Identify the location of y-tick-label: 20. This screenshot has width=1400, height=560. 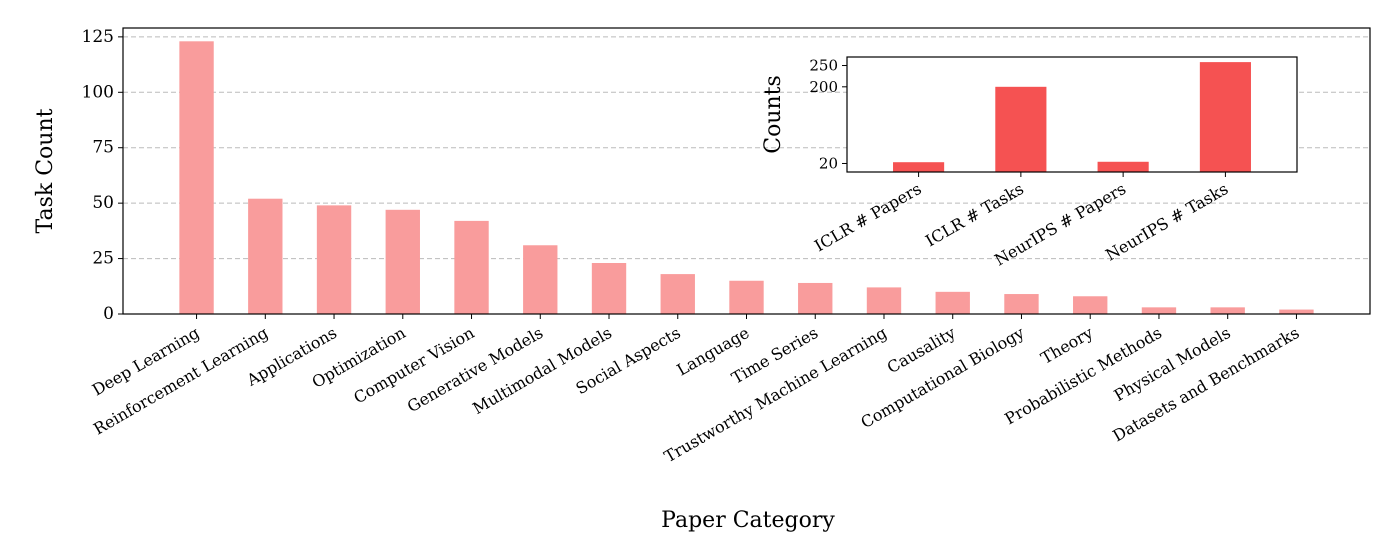
(828, 163).